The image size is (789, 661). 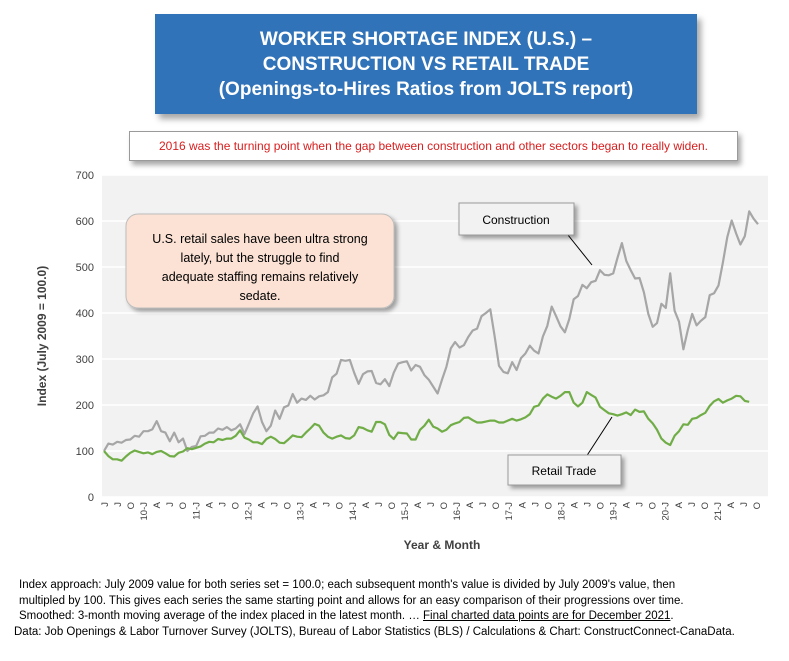 What do you see at coordinates (209, 504) in the screenshot?
I see `x-tick-label-8: A` at bounding box center [209, 504].